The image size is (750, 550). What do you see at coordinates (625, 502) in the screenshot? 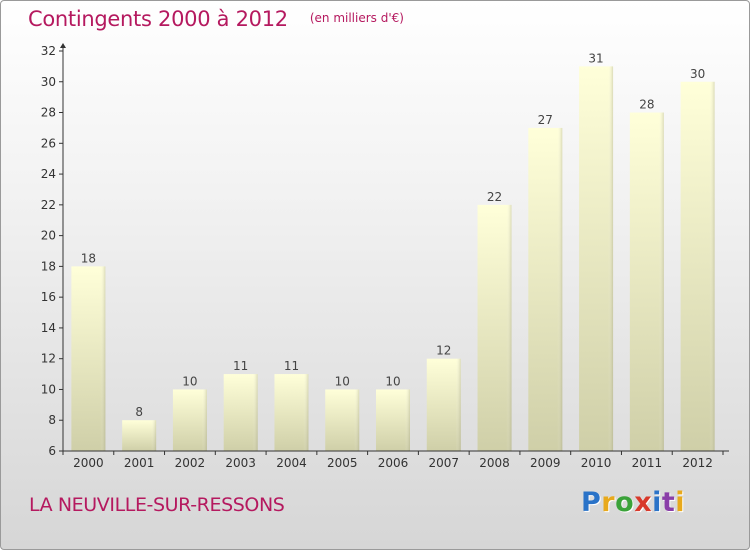
I see `logo-letter: o` at bounding box center [625, 502].